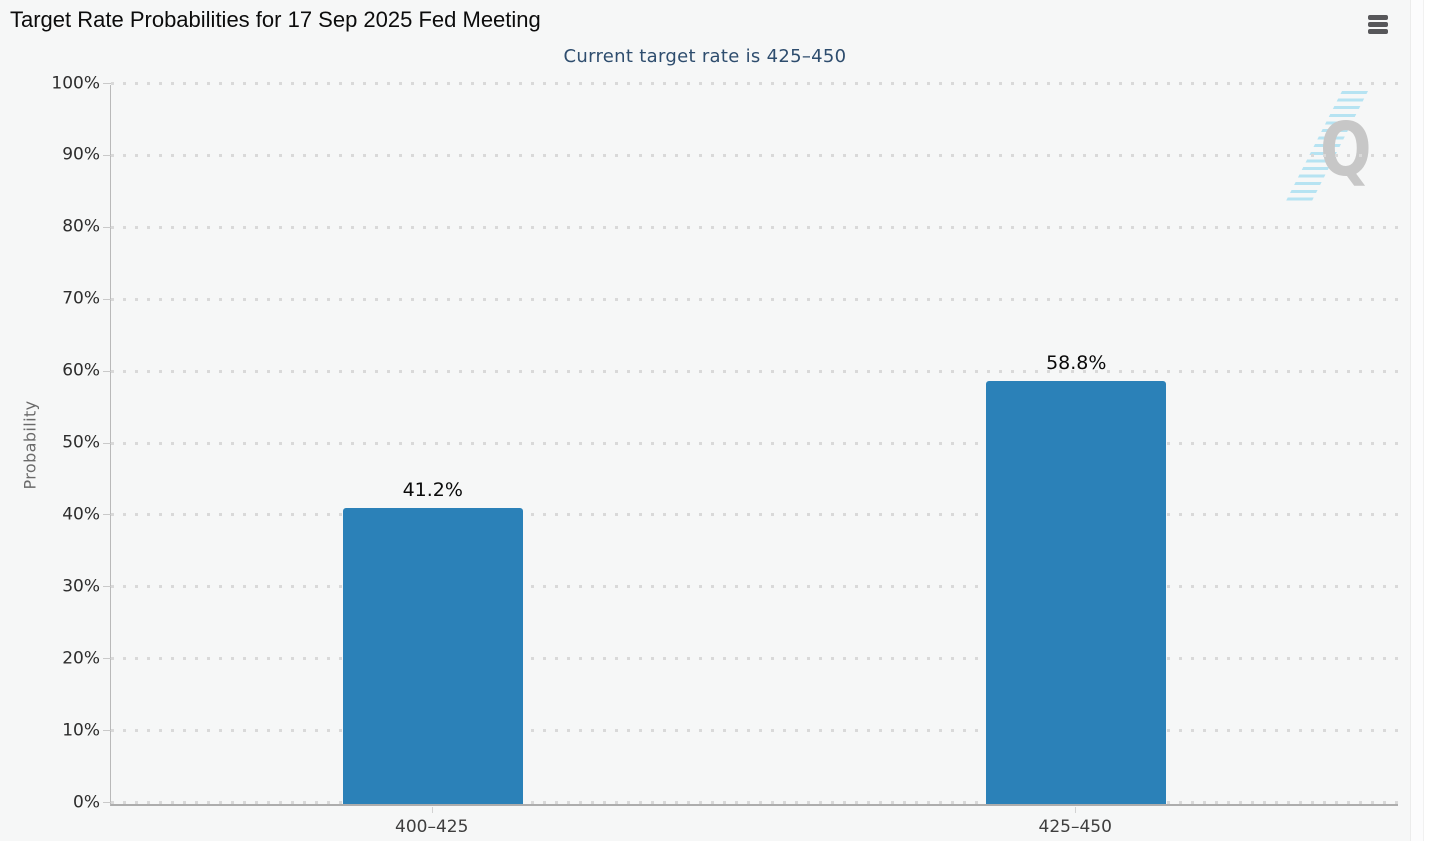 Image resolution: width=1430 pixels, height=841 pixels. I want to click on hamburger-icon, so click(1378, 24).